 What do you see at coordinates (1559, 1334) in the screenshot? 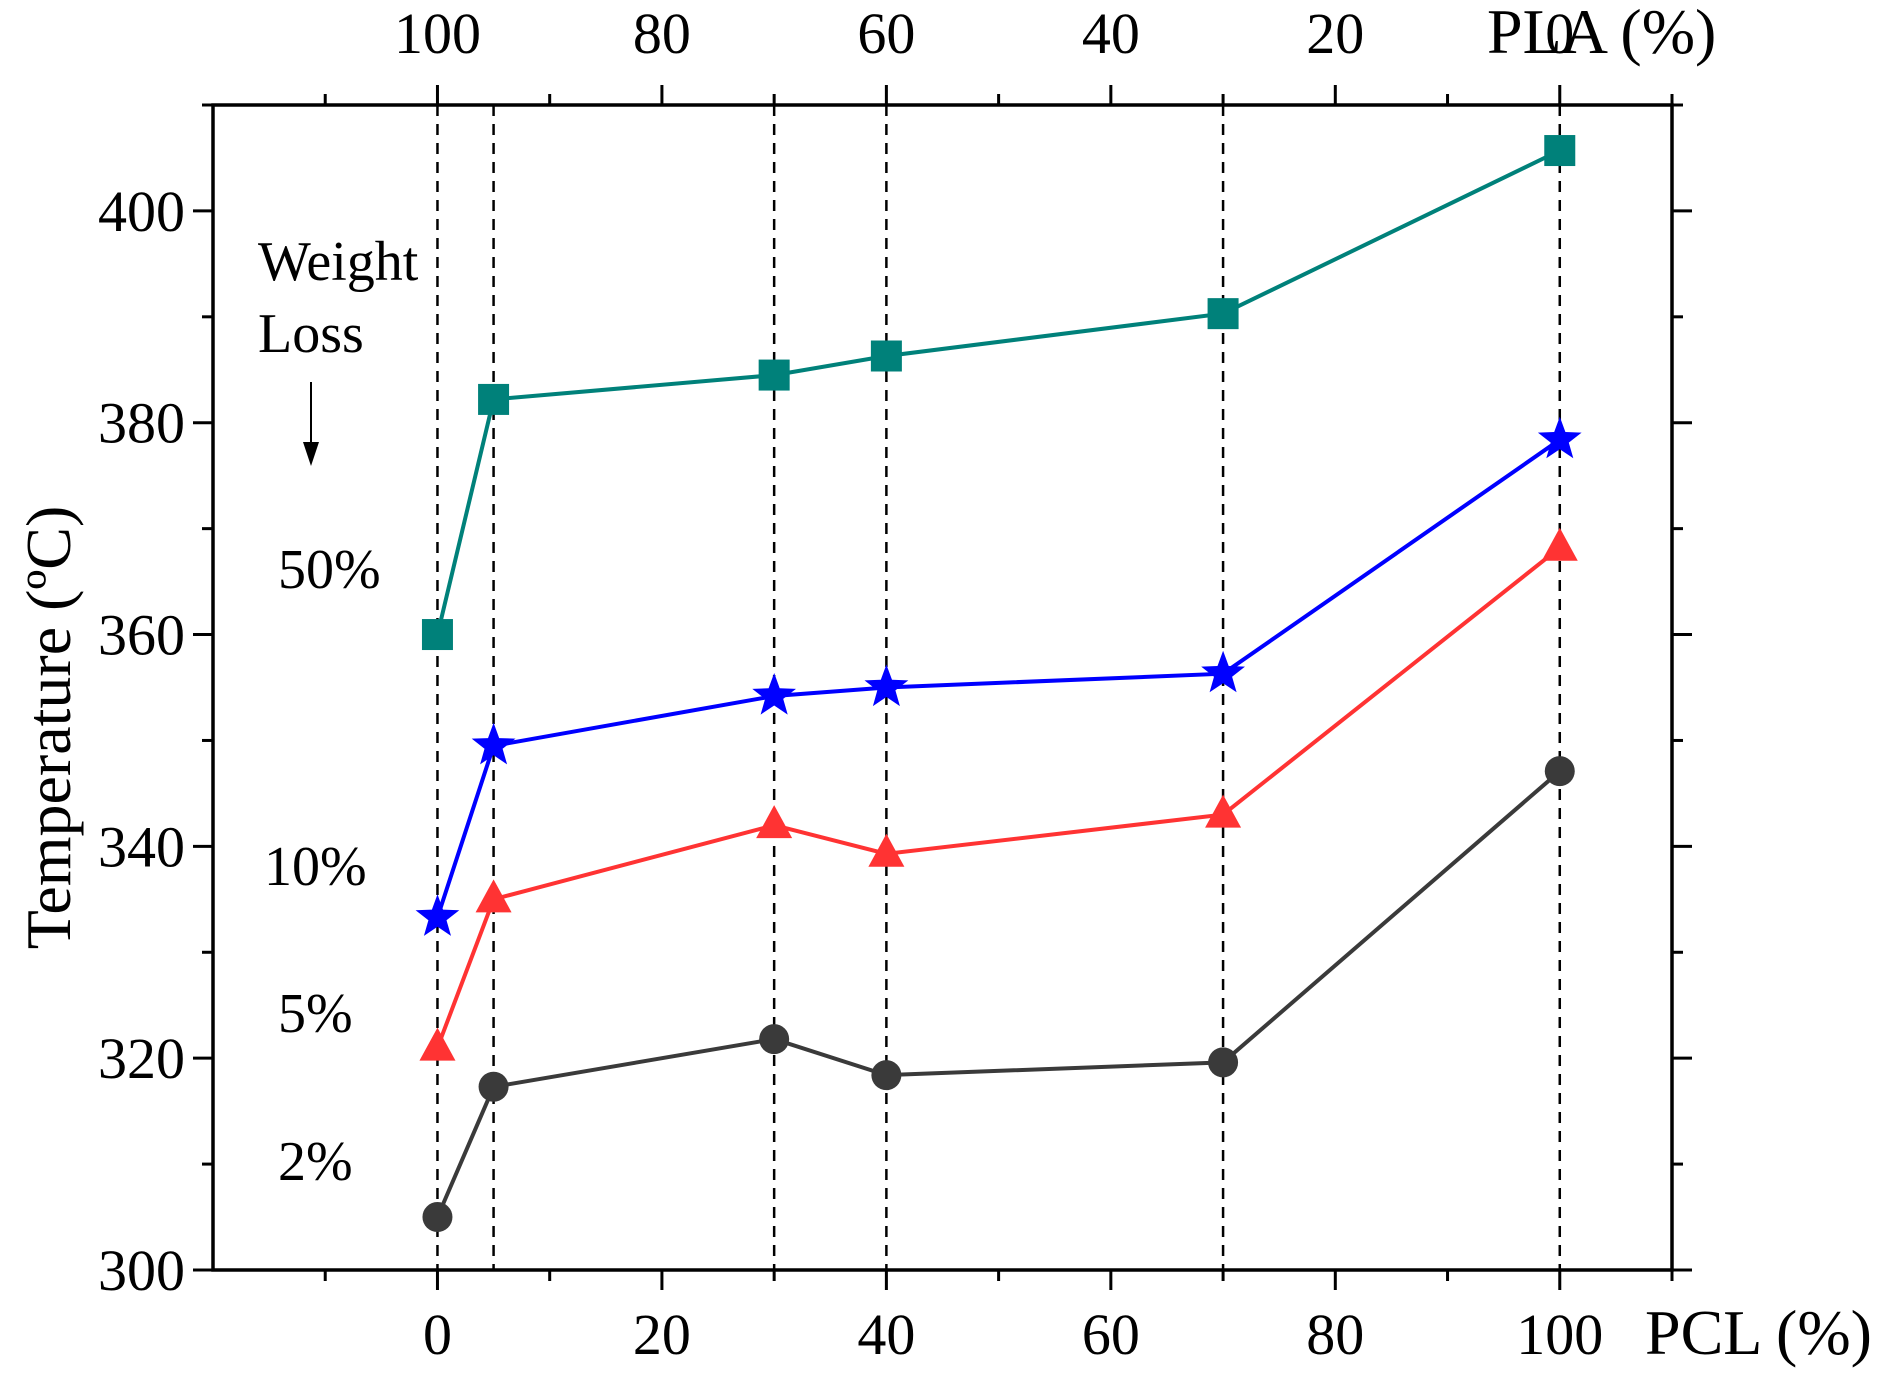
I see `x-tick-label: 100` at bounding box center [1559, 1334].